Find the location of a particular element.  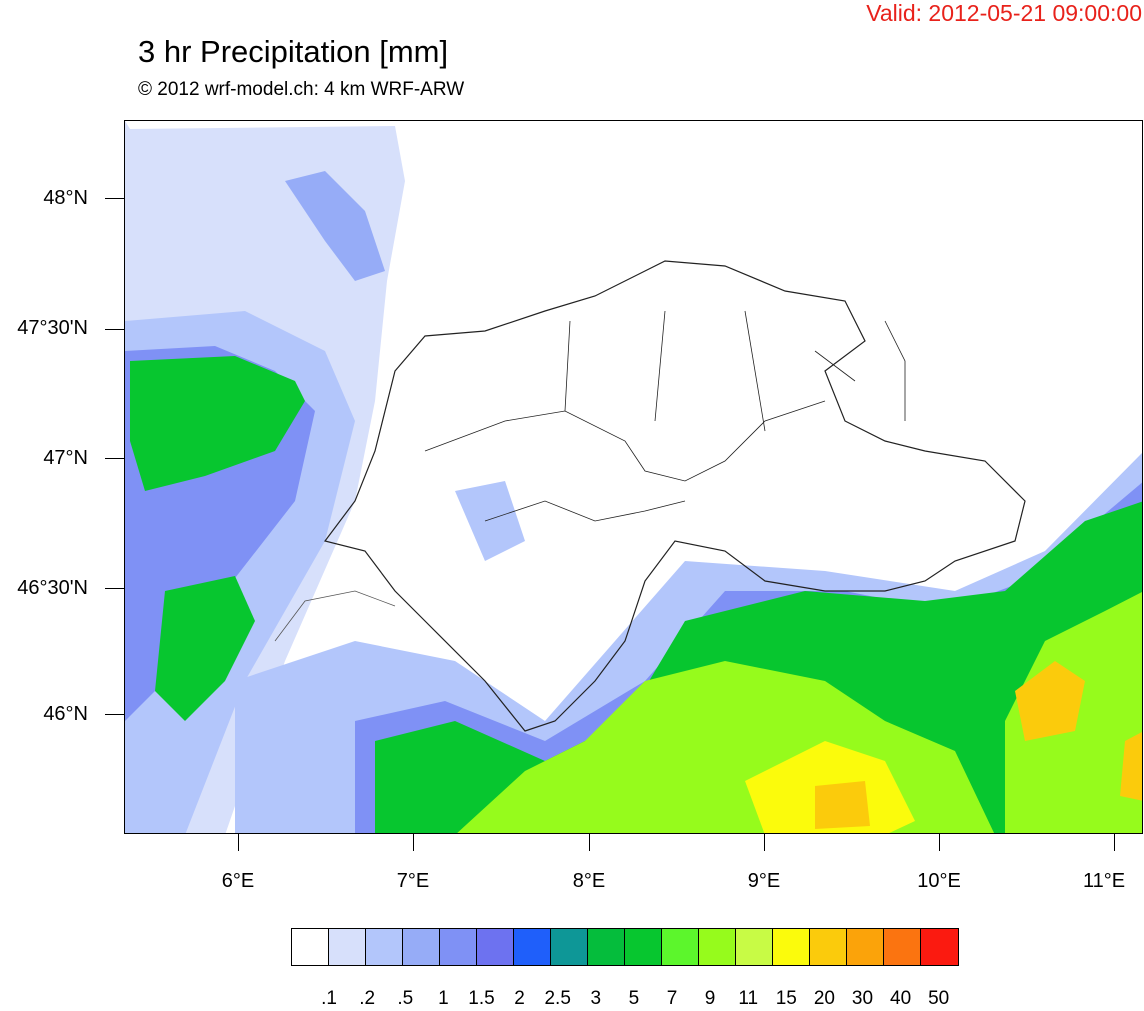

legend-label: .1 is located at coordinates (329, 998).